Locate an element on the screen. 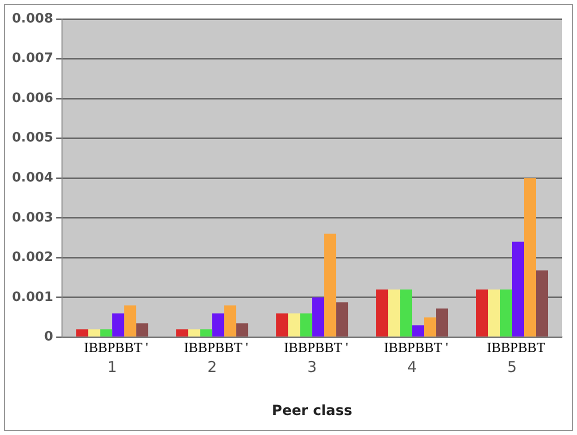 The image size is (577, 435). y-tick-label: 0.002 is located at coordinates (33, 258).